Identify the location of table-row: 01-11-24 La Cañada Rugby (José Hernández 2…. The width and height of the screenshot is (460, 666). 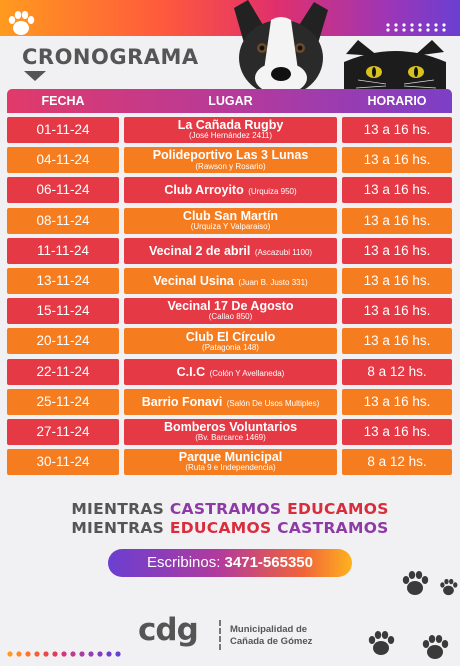
(229, 130).